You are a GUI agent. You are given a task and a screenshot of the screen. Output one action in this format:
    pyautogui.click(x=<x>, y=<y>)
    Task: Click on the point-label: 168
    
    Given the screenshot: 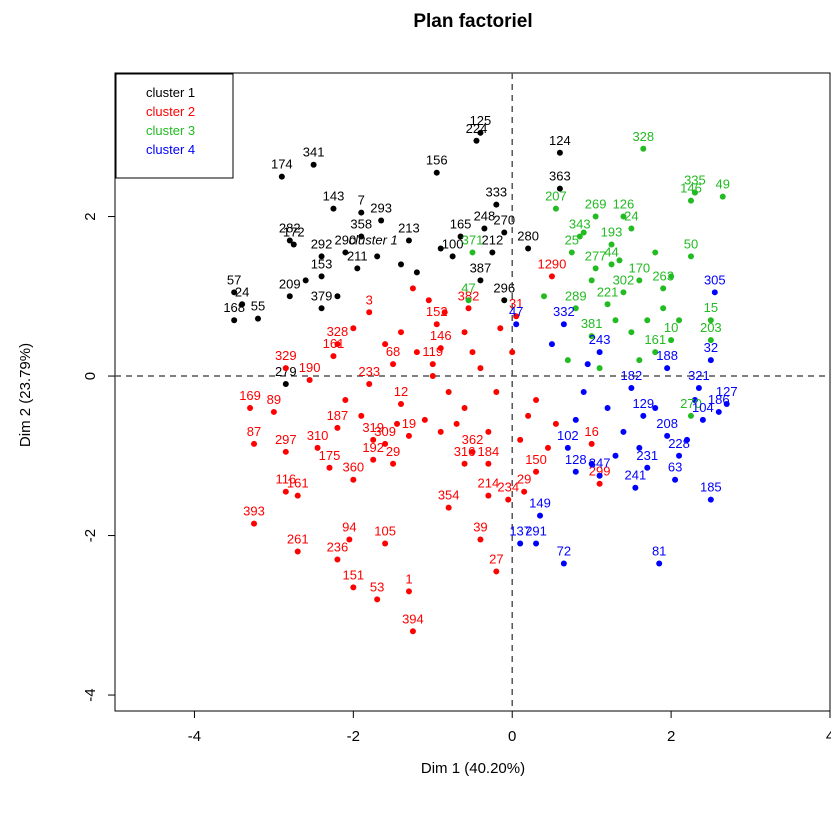 What is the action you would take?
    pyautogui.click(x=234, y=307)
    